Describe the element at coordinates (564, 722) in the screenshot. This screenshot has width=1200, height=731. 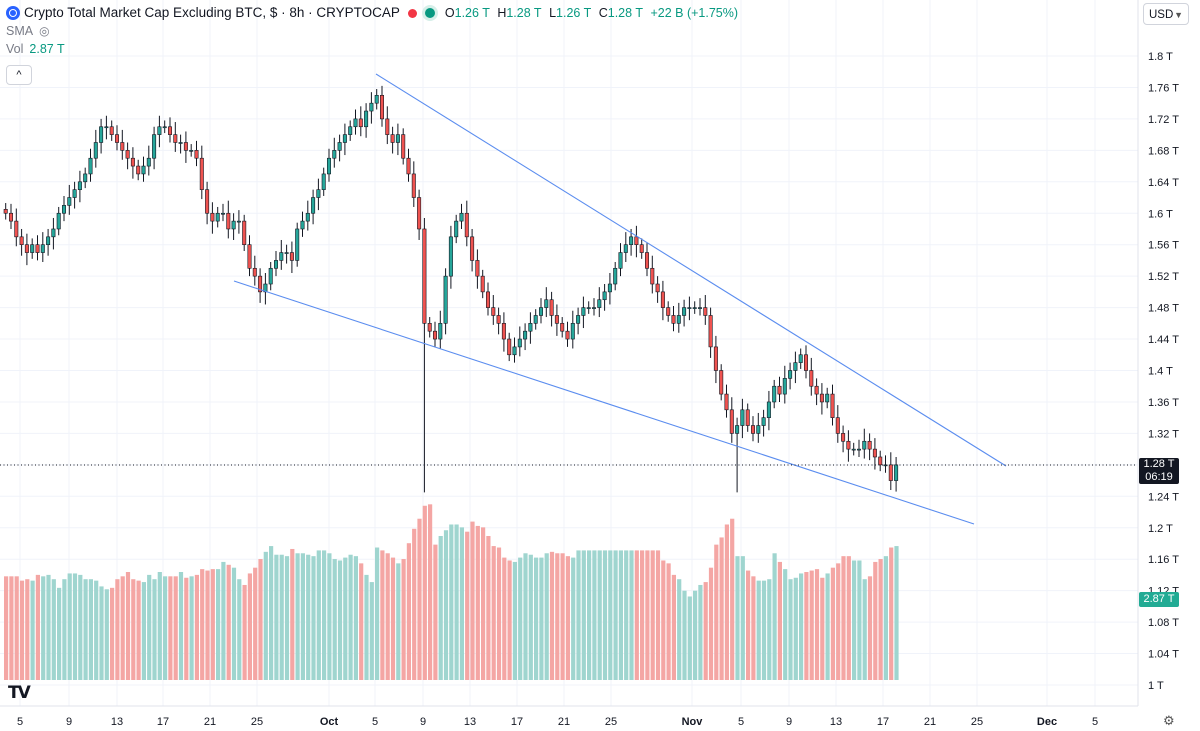
I see `time-tick-label: 21` at that location.